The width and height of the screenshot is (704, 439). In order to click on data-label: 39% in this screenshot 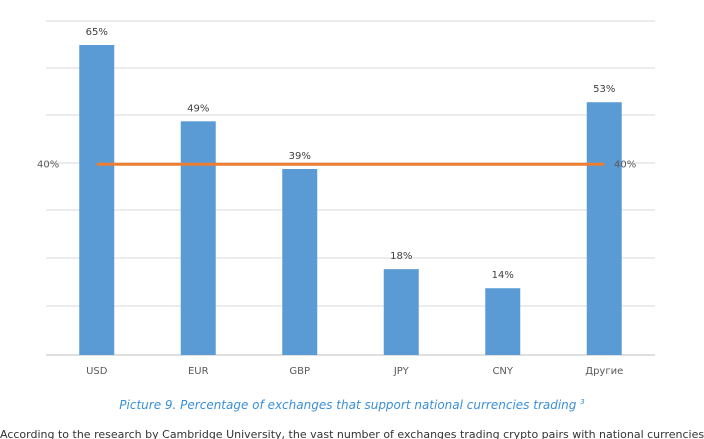, I will do `click(300, 156)`.